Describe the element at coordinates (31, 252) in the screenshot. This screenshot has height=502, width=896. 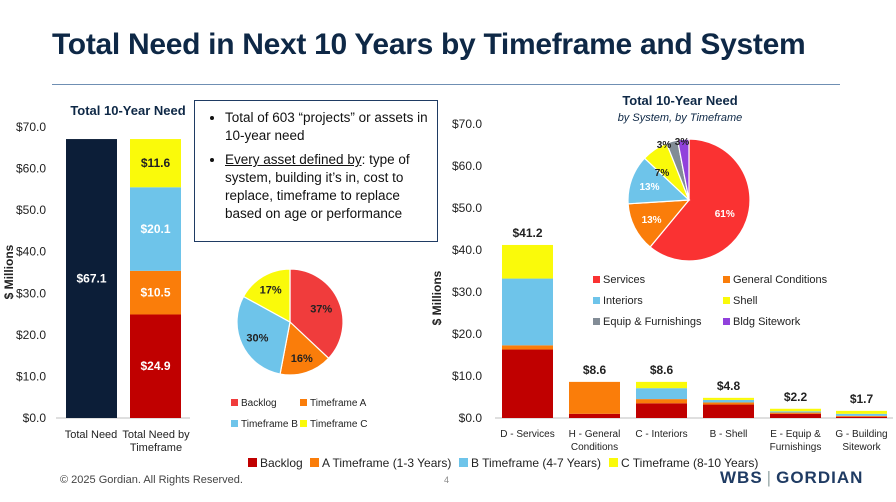
I see `left-y-tick-label: $40.0` at that location.